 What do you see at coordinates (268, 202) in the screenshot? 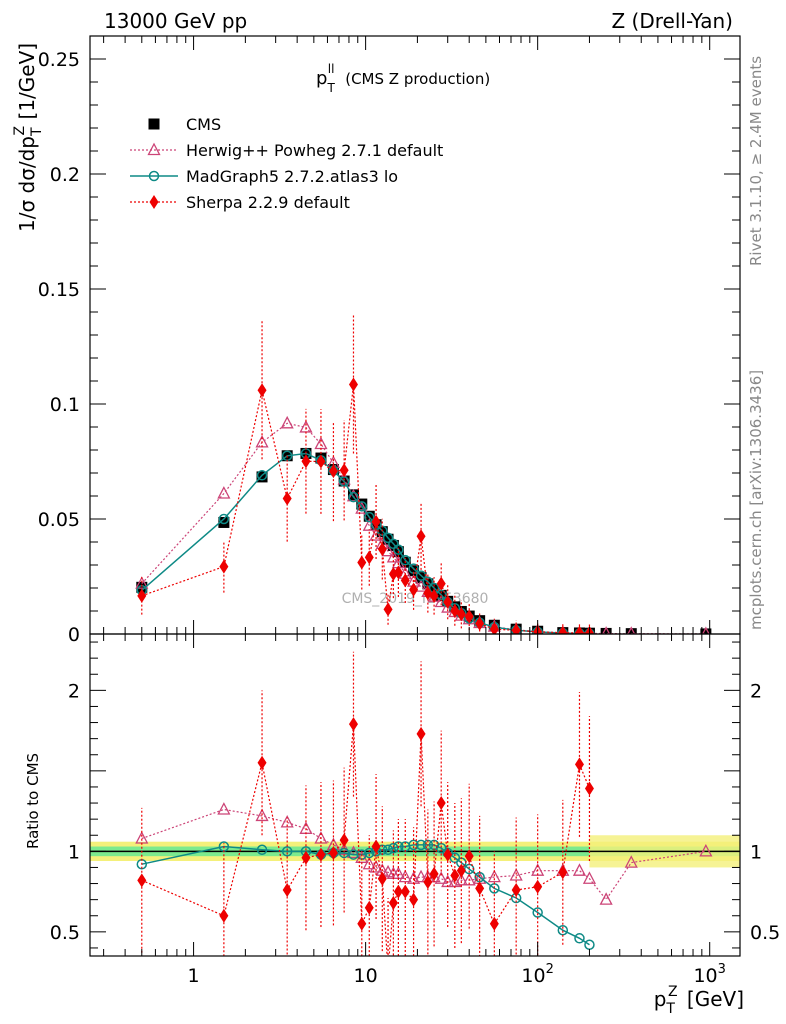
I see `legend-label-sherpa: Sherpa 2.2.9 default` at bounding box center [268, 202].